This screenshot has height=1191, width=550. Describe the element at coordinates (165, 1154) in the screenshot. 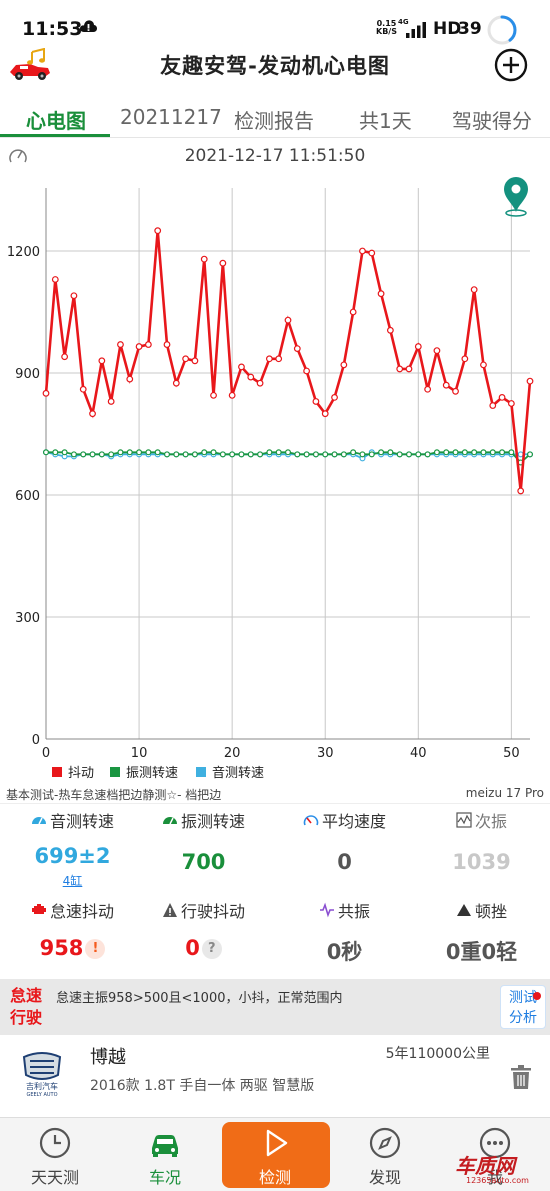

I see `nav-car-status: 车况` at that location.